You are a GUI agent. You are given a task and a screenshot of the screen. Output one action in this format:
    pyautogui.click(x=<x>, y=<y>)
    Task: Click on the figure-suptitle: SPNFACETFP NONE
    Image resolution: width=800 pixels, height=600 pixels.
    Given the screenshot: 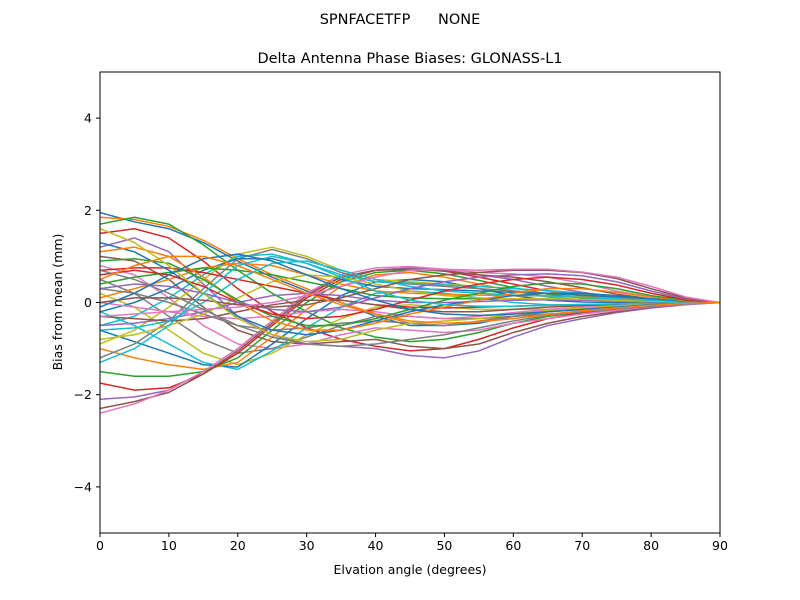 What is the action you would take?
    pyautogui.click(x=400, y=20)
    